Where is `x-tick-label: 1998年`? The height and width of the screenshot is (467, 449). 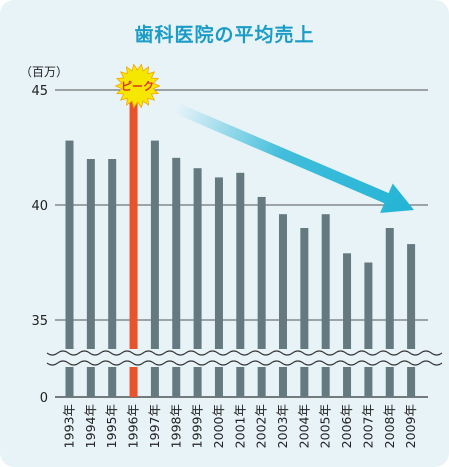
x-tick-label: 1998年 is located at coordinates (175, 426).